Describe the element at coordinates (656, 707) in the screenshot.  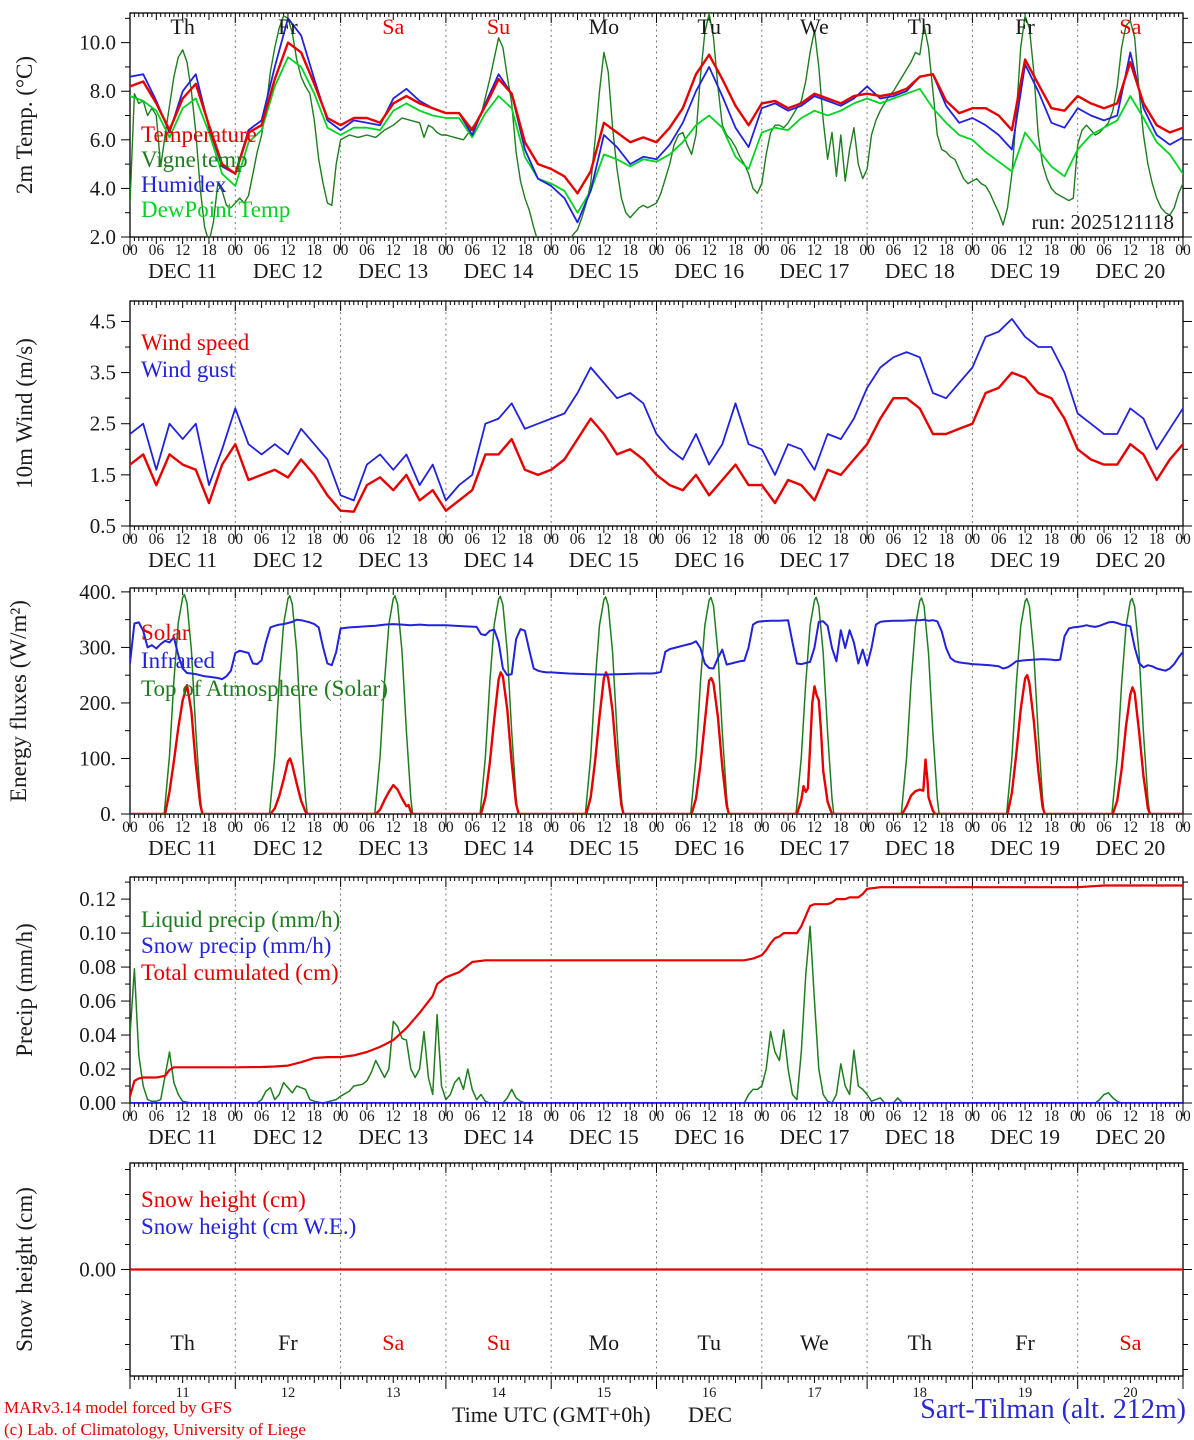
I see `x-ticks` at that location.